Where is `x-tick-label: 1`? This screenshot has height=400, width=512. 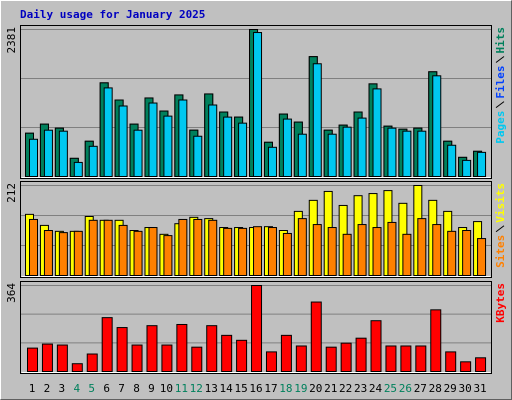 x-tick-label: 1 is located at coordinates (32, 388).